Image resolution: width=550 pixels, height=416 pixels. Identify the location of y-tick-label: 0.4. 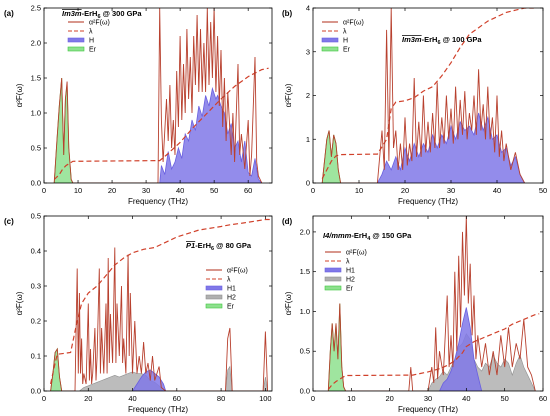
(36, 251).